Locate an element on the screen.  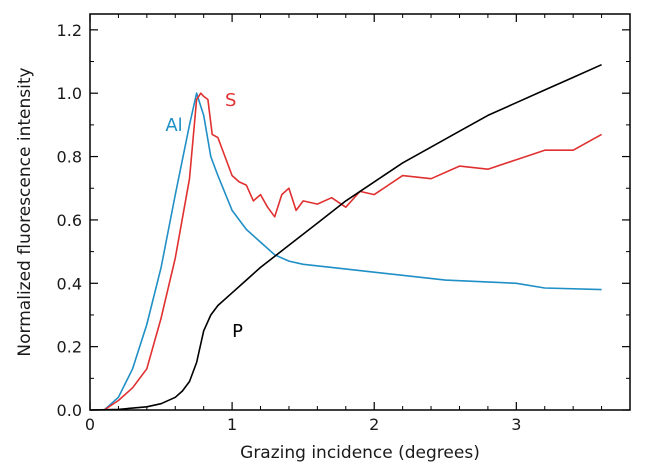
y-tick-label: 0.0 is located at coordinates (69, 410).